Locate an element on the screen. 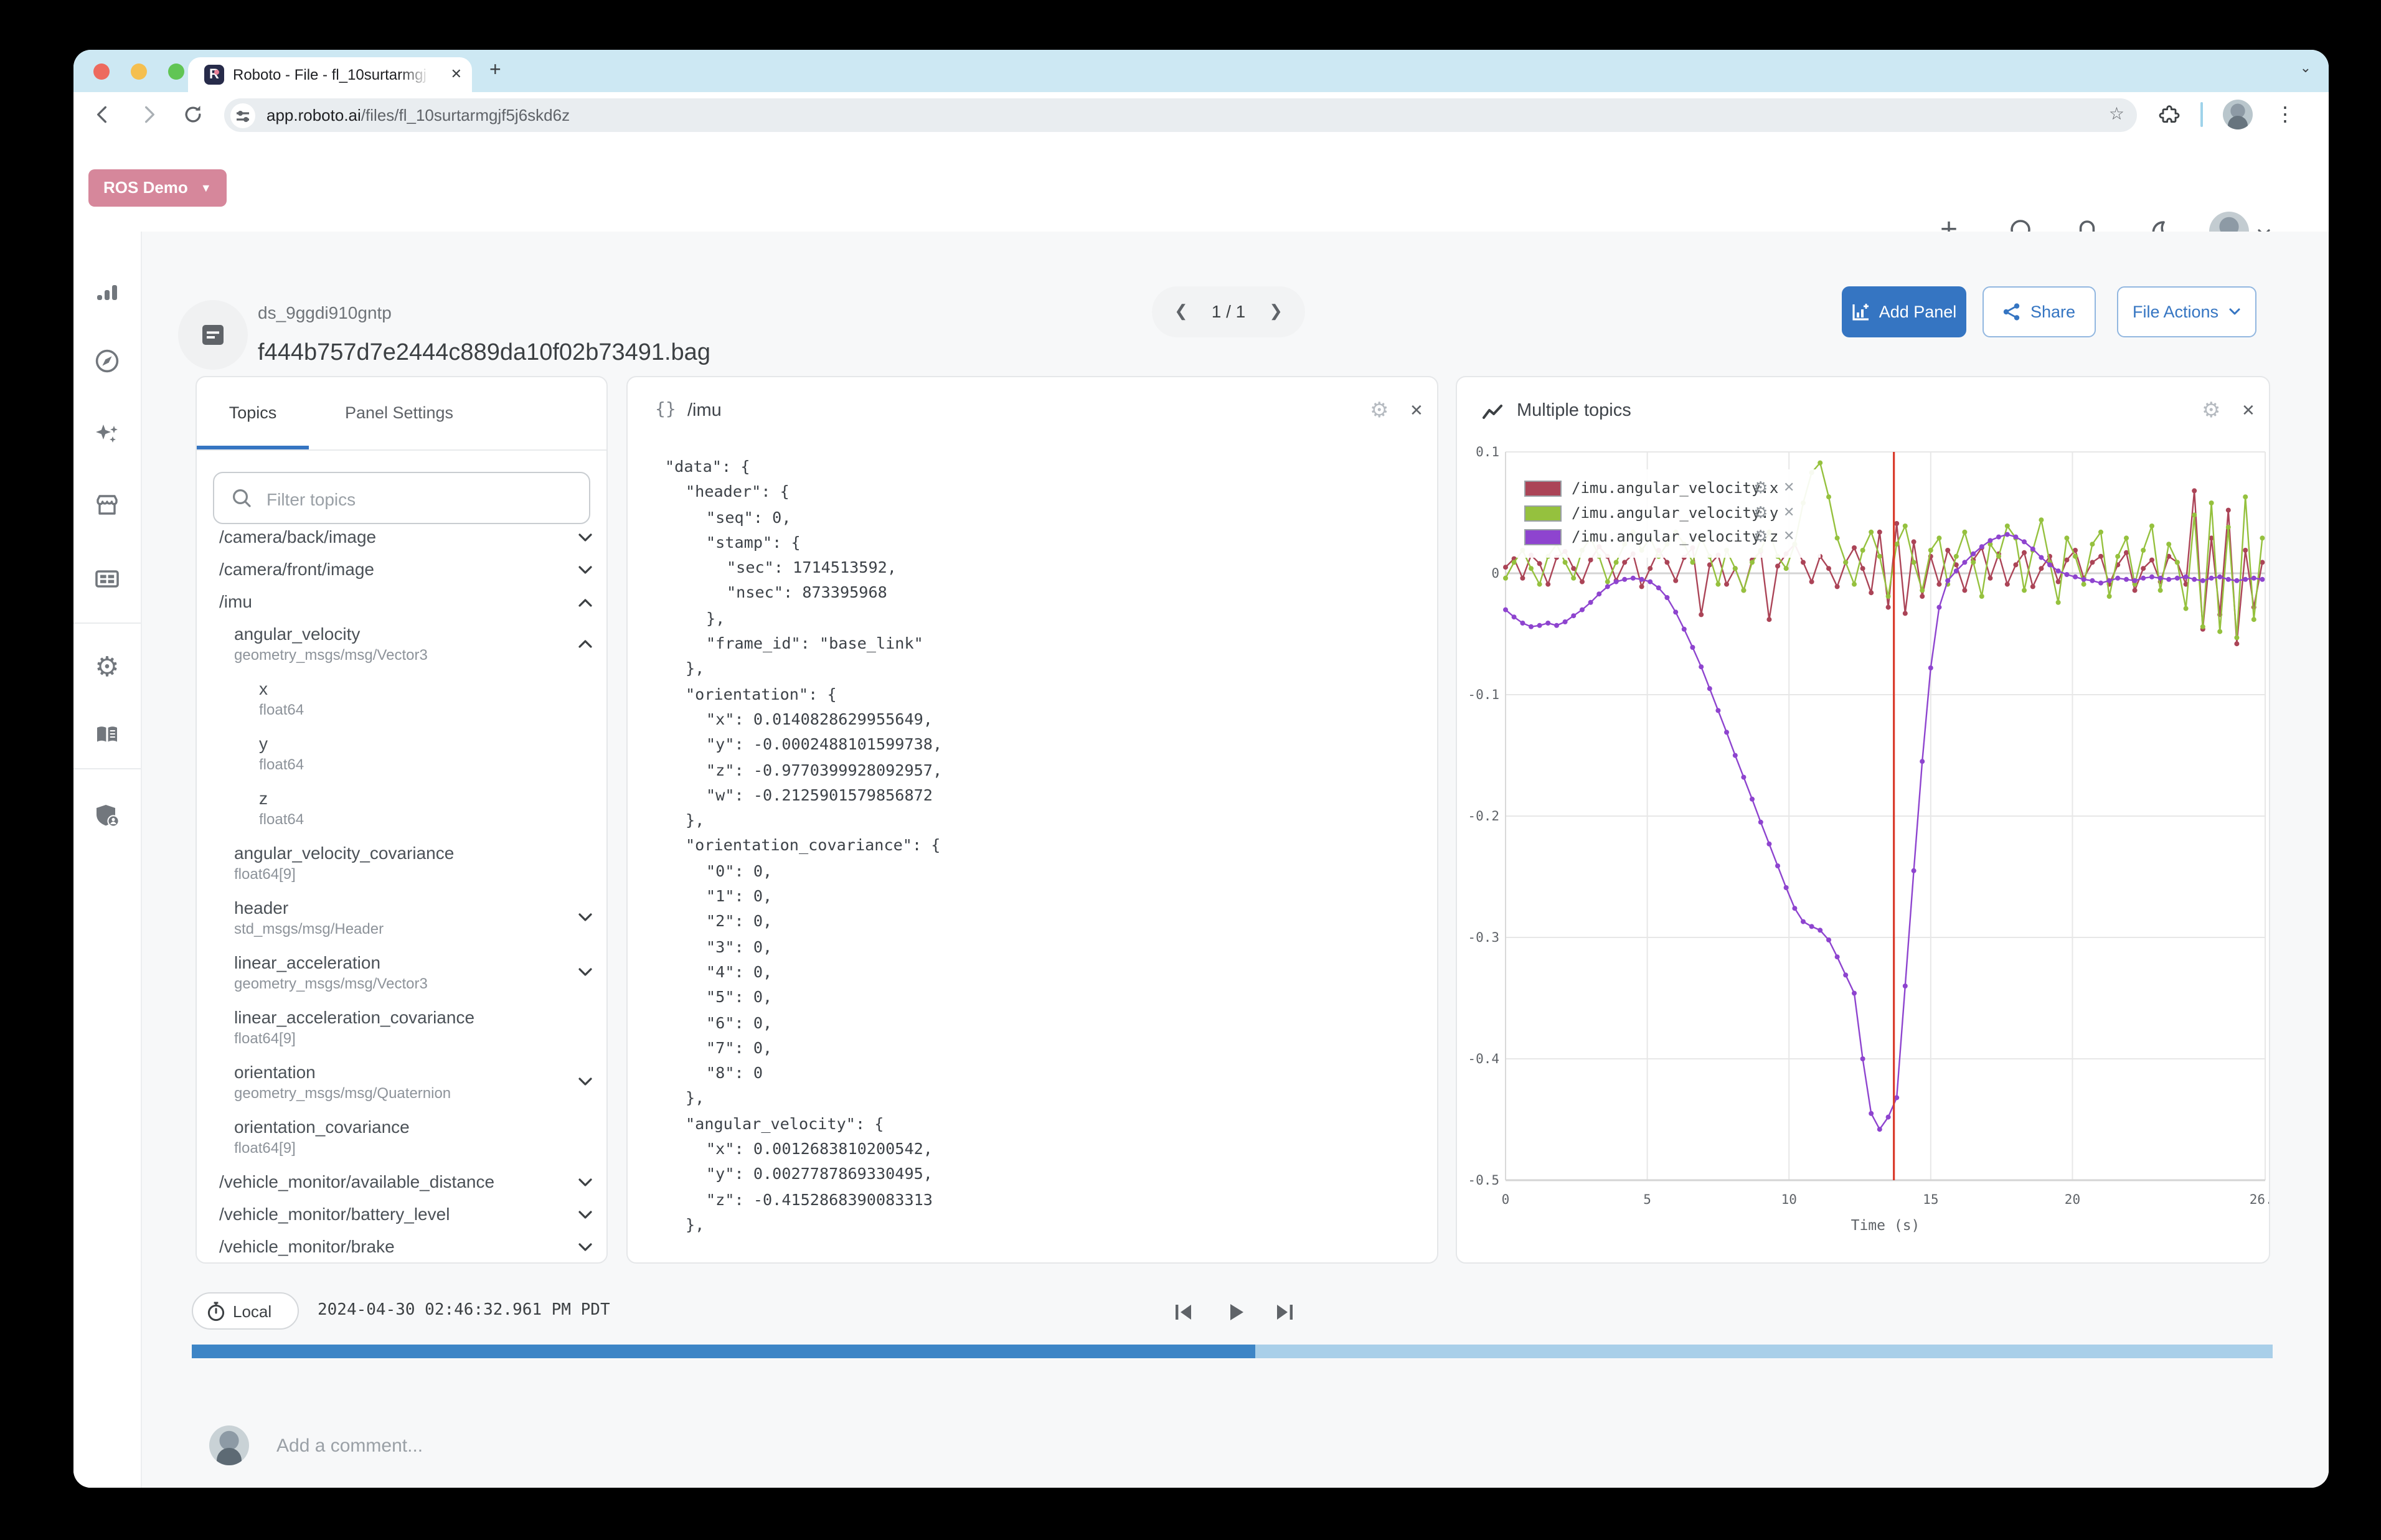  json-line: "sec": 1714513592, is located at coordinates (812, 567).